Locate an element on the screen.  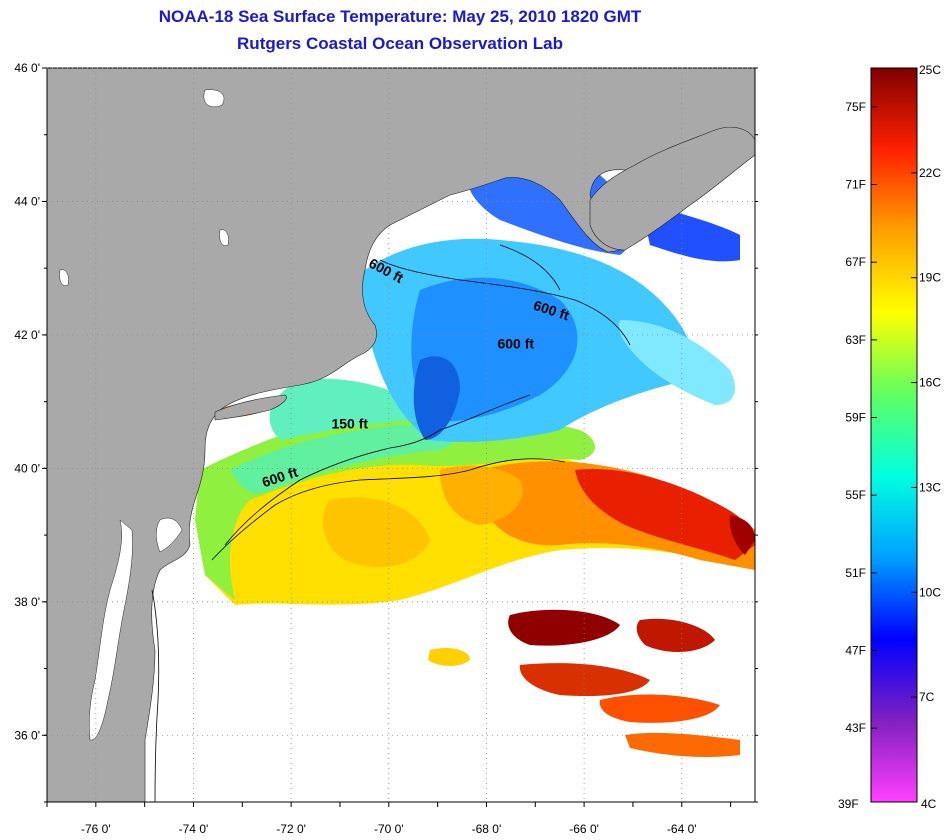
lon-label: -68 0' is located at coordinates (487, 829).